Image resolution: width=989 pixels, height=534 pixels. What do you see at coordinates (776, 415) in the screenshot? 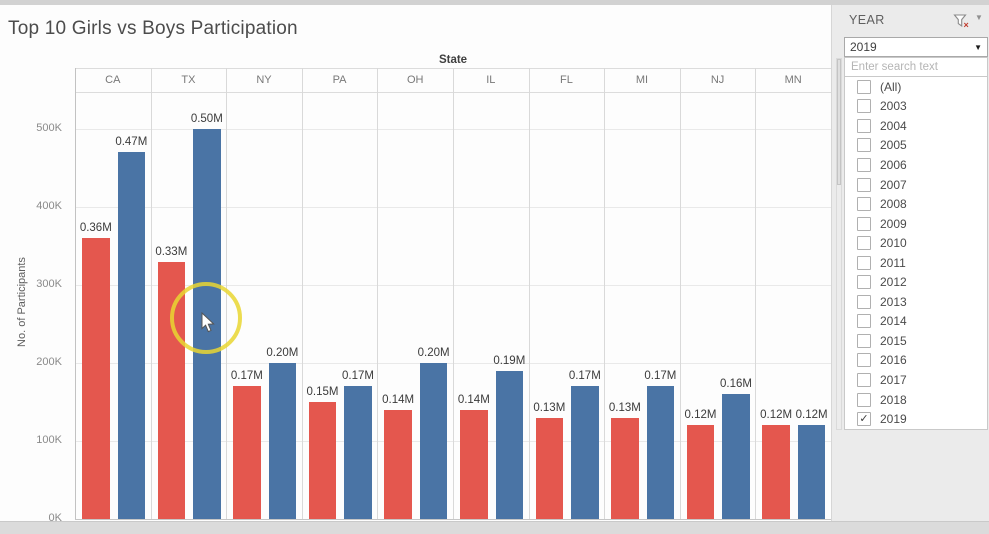
I see `bar-value-label: 0.12M` at bounding box center [776, 415].